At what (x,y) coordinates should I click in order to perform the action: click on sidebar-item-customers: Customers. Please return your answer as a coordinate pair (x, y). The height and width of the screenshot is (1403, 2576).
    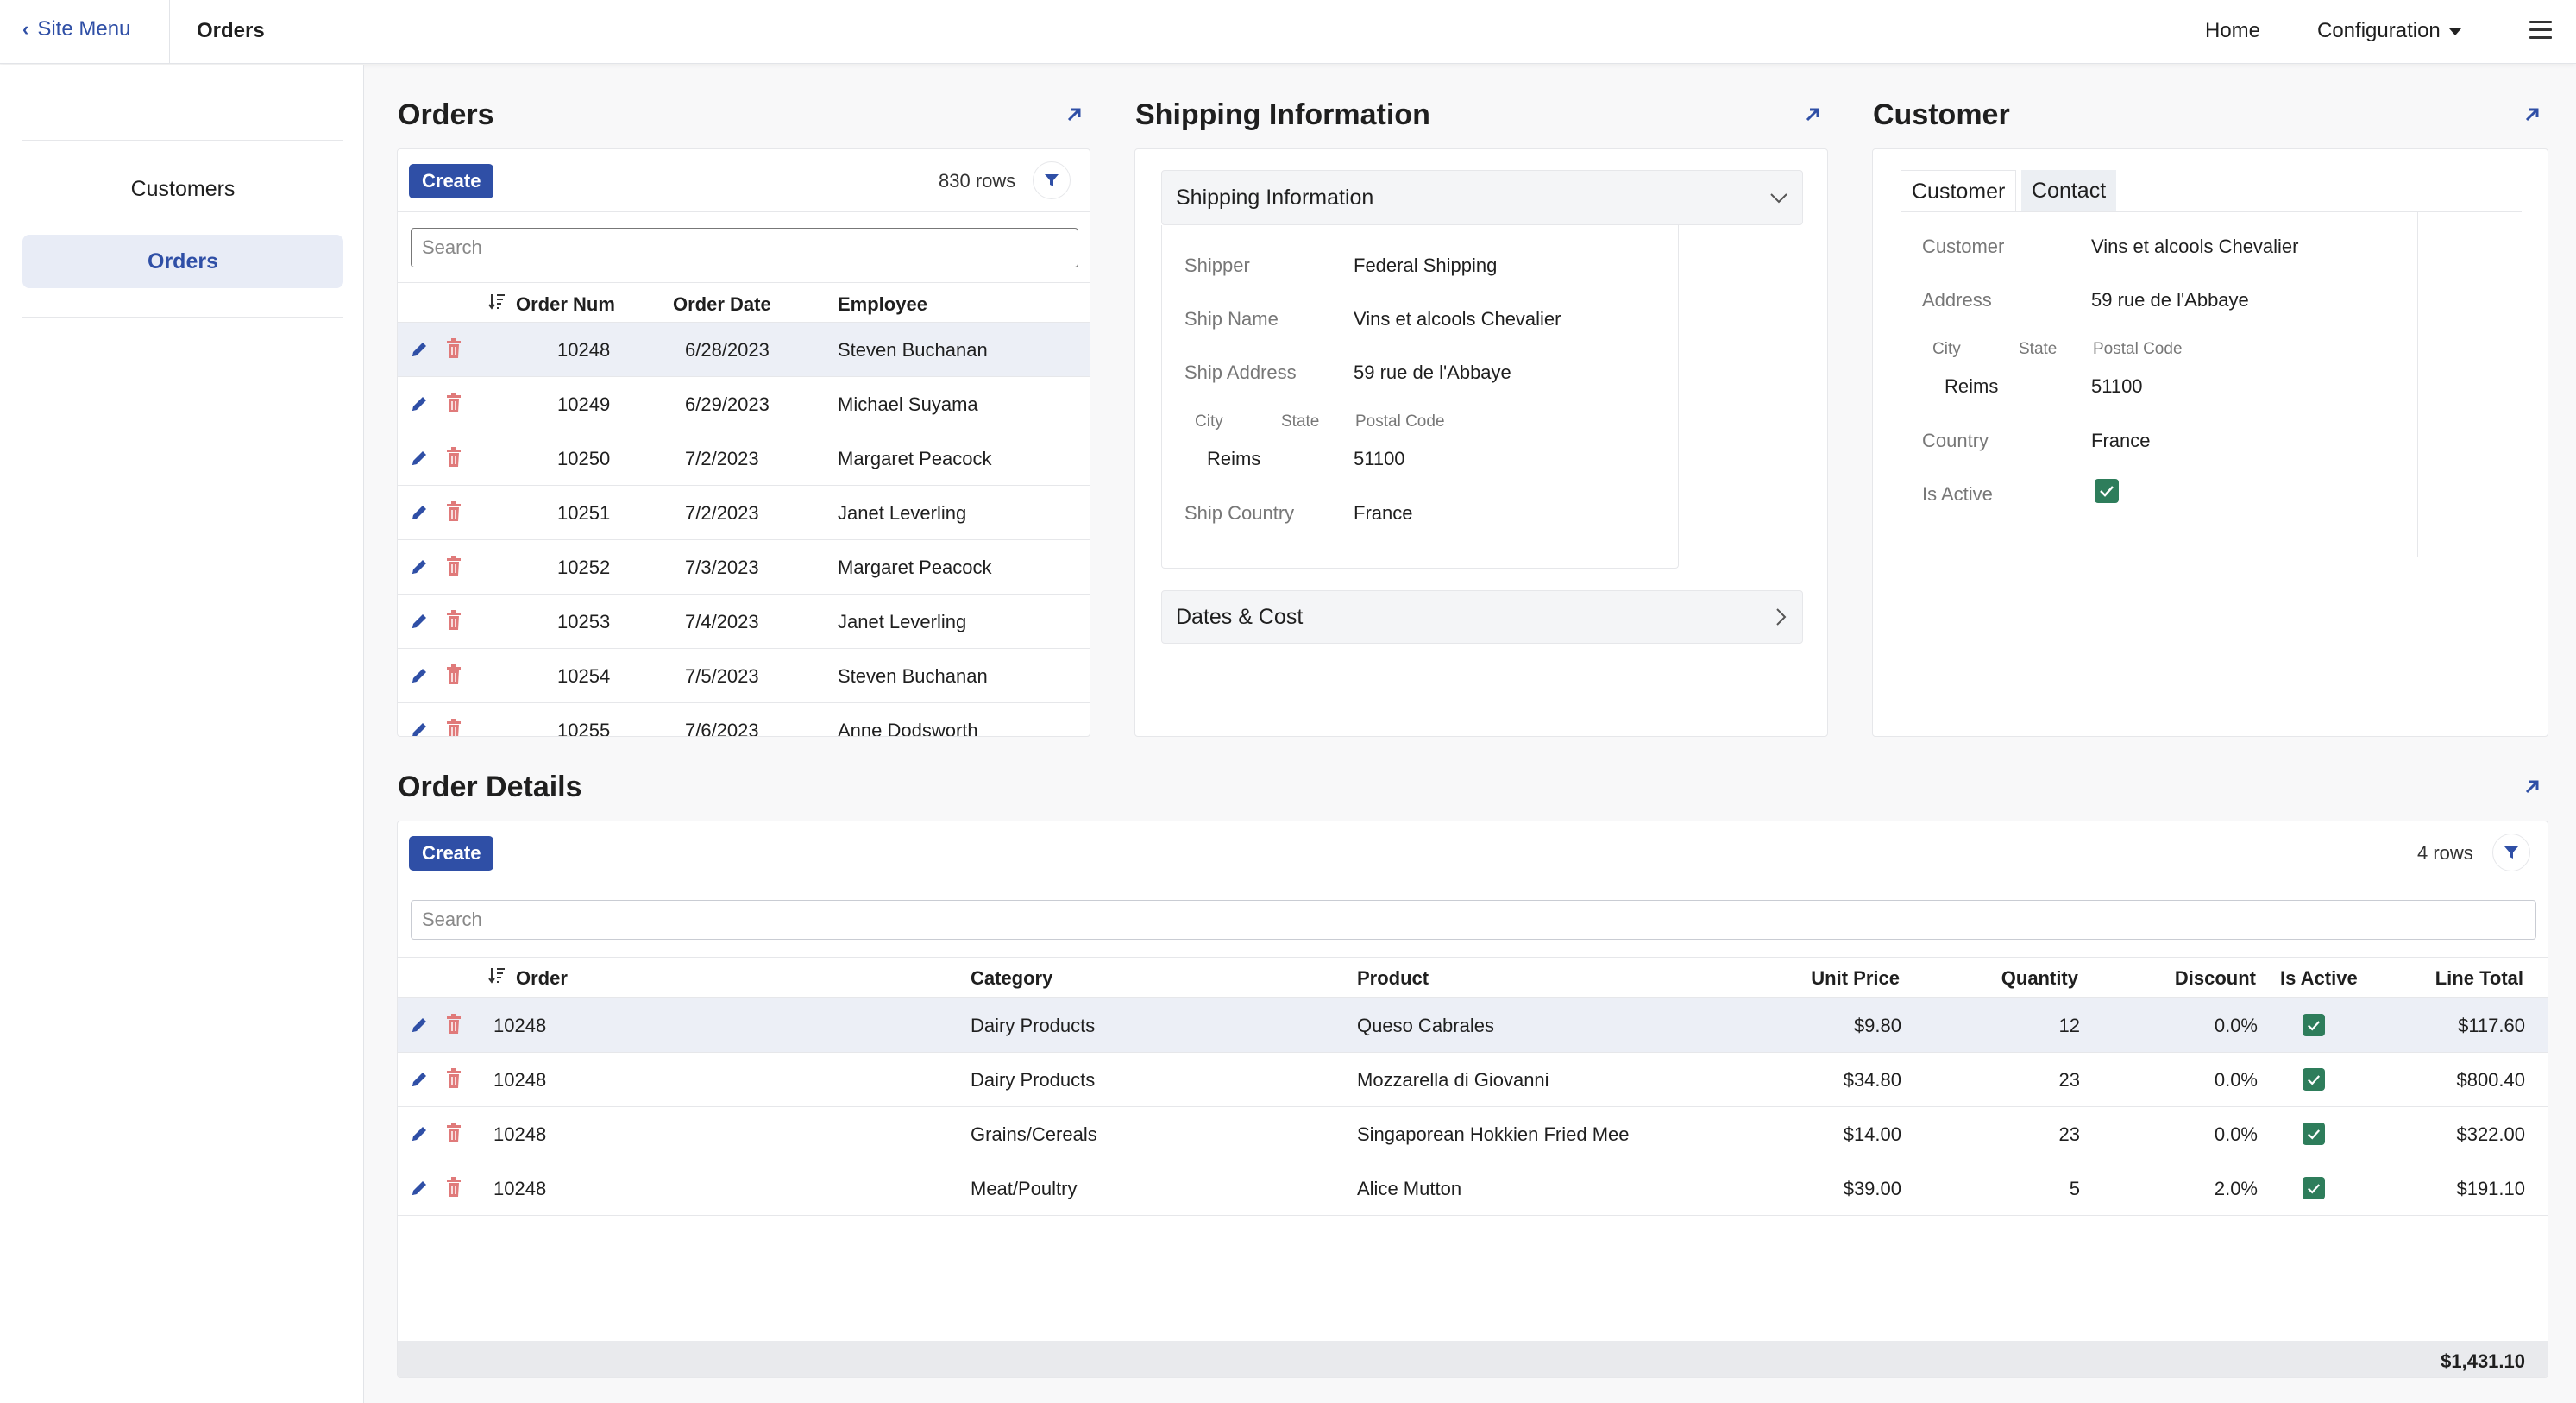
    Looking at the image, I should click on (183, 189).